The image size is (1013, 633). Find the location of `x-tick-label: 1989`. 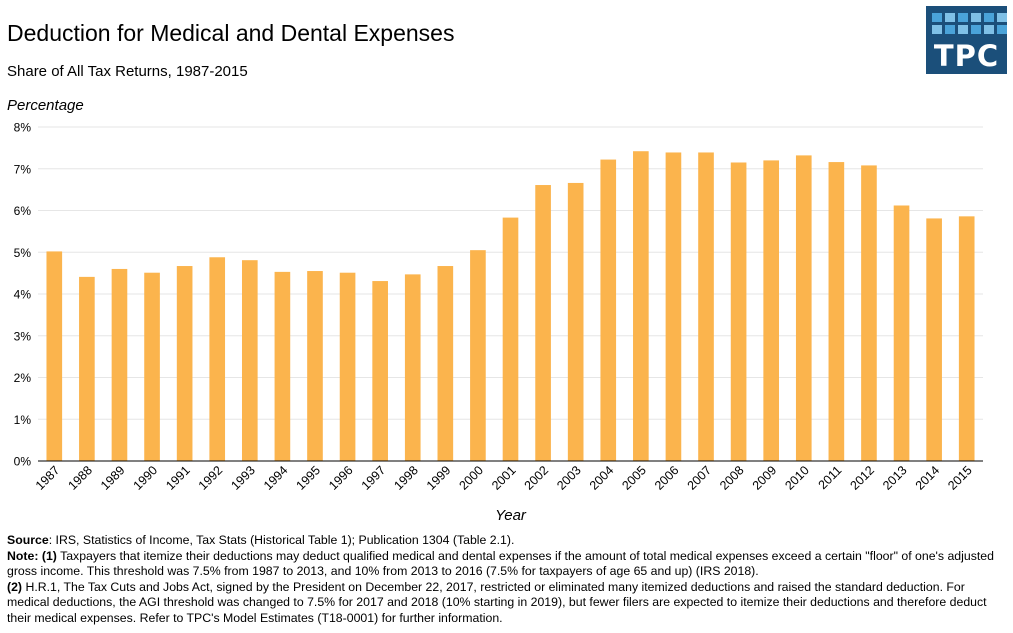

x-tick-label: 1989 is located at coordinates (113, 478).